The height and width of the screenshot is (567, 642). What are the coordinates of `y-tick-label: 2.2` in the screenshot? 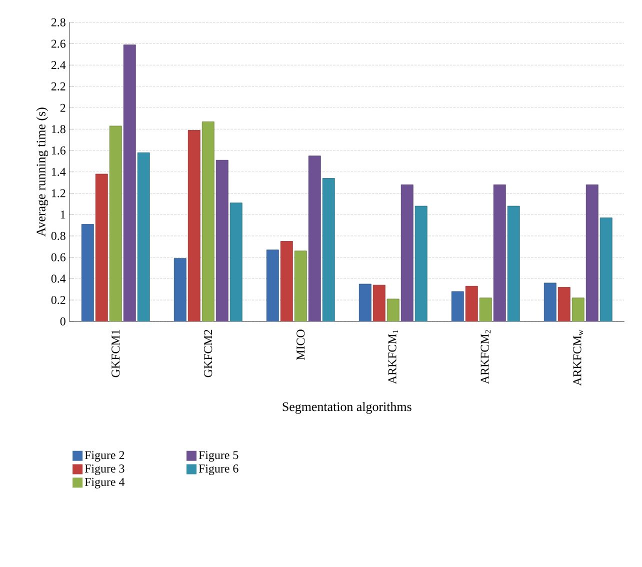 It's located at (58, 86).